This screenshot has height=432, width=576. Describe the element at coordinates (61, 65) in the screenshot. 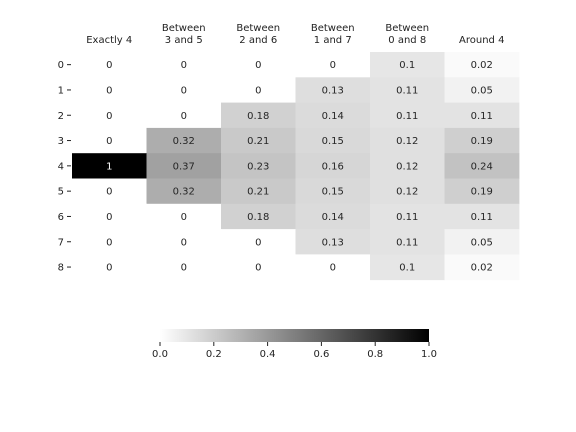

I see `row-label: 0` at that location.